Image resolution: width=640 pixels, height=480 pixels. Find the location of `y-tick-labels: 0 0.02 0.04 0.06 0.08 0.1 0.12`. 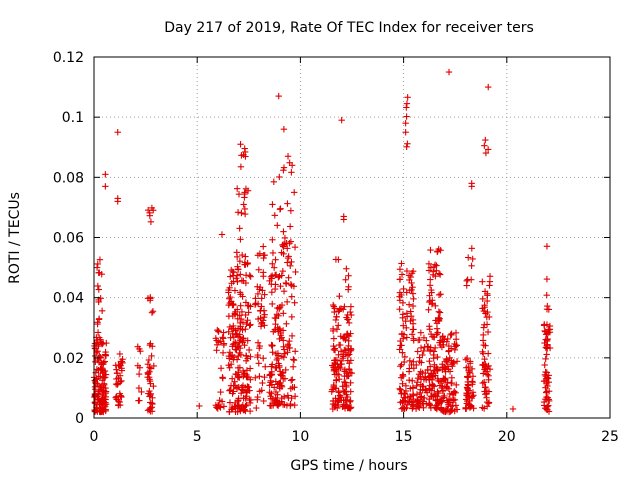

y-tick-labels: 0 0.02 0.04 0.06 0.08 0.1 0.12 is located at coordinates (68, 238).